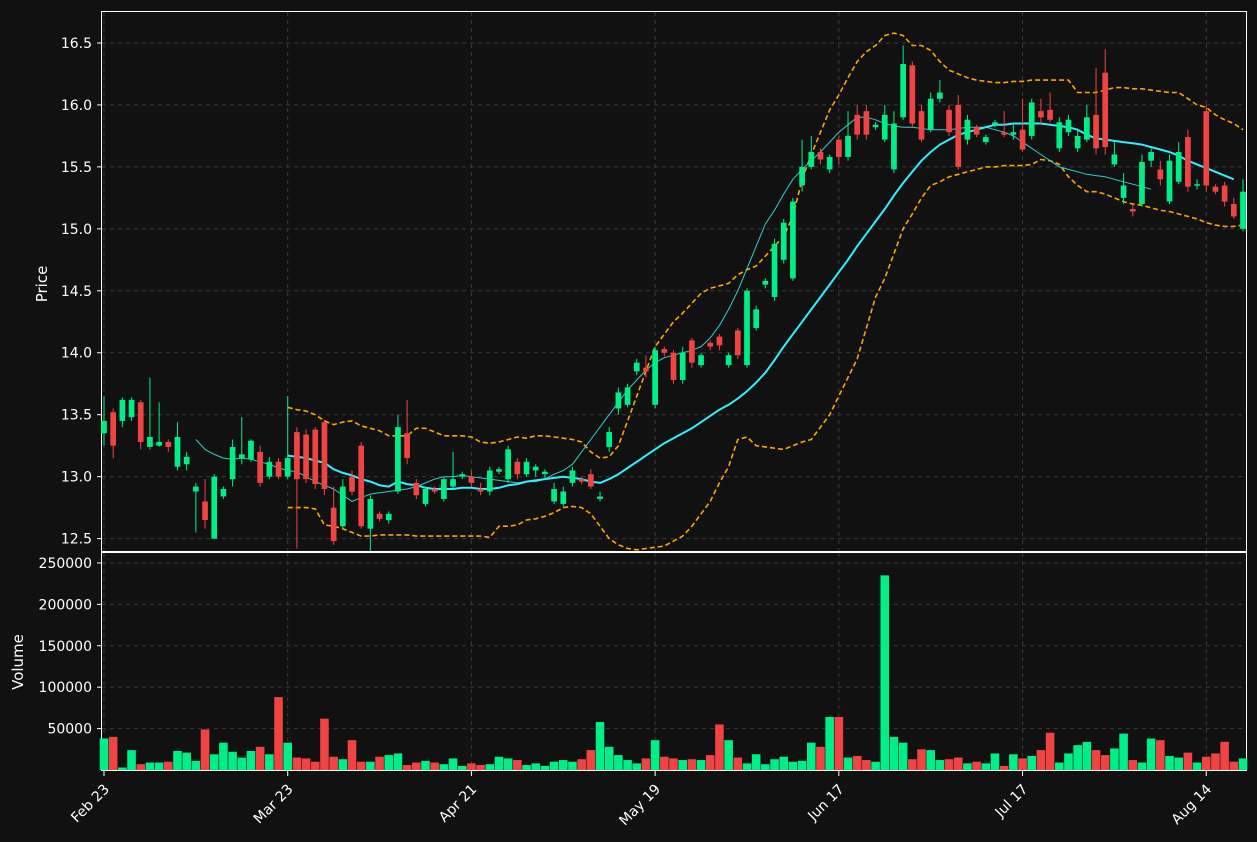 The height and width of the screenshot is (842, 1257). What do you see at coordinates (90, 804) in the screenshot?
I see `x-tick-label: Feb 23` at bounding box center [90, 804].